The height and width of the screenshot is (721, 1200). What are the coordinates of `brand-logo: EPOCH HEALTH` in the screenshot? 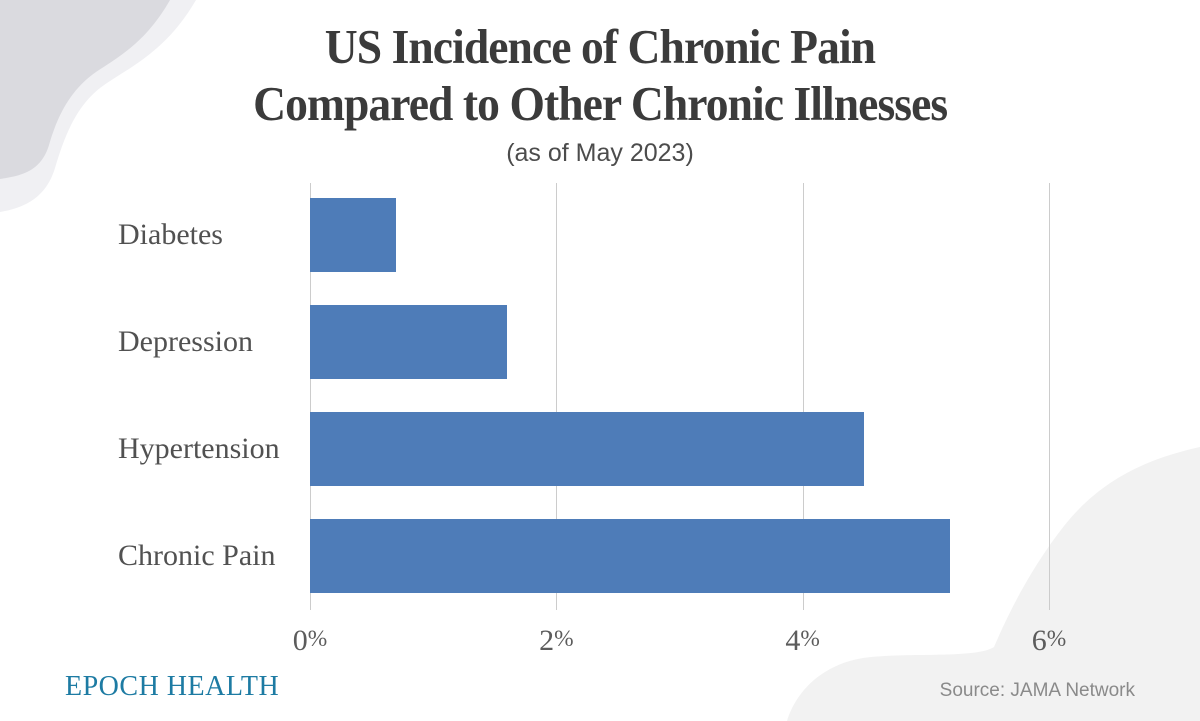 It's located at (172, 686).